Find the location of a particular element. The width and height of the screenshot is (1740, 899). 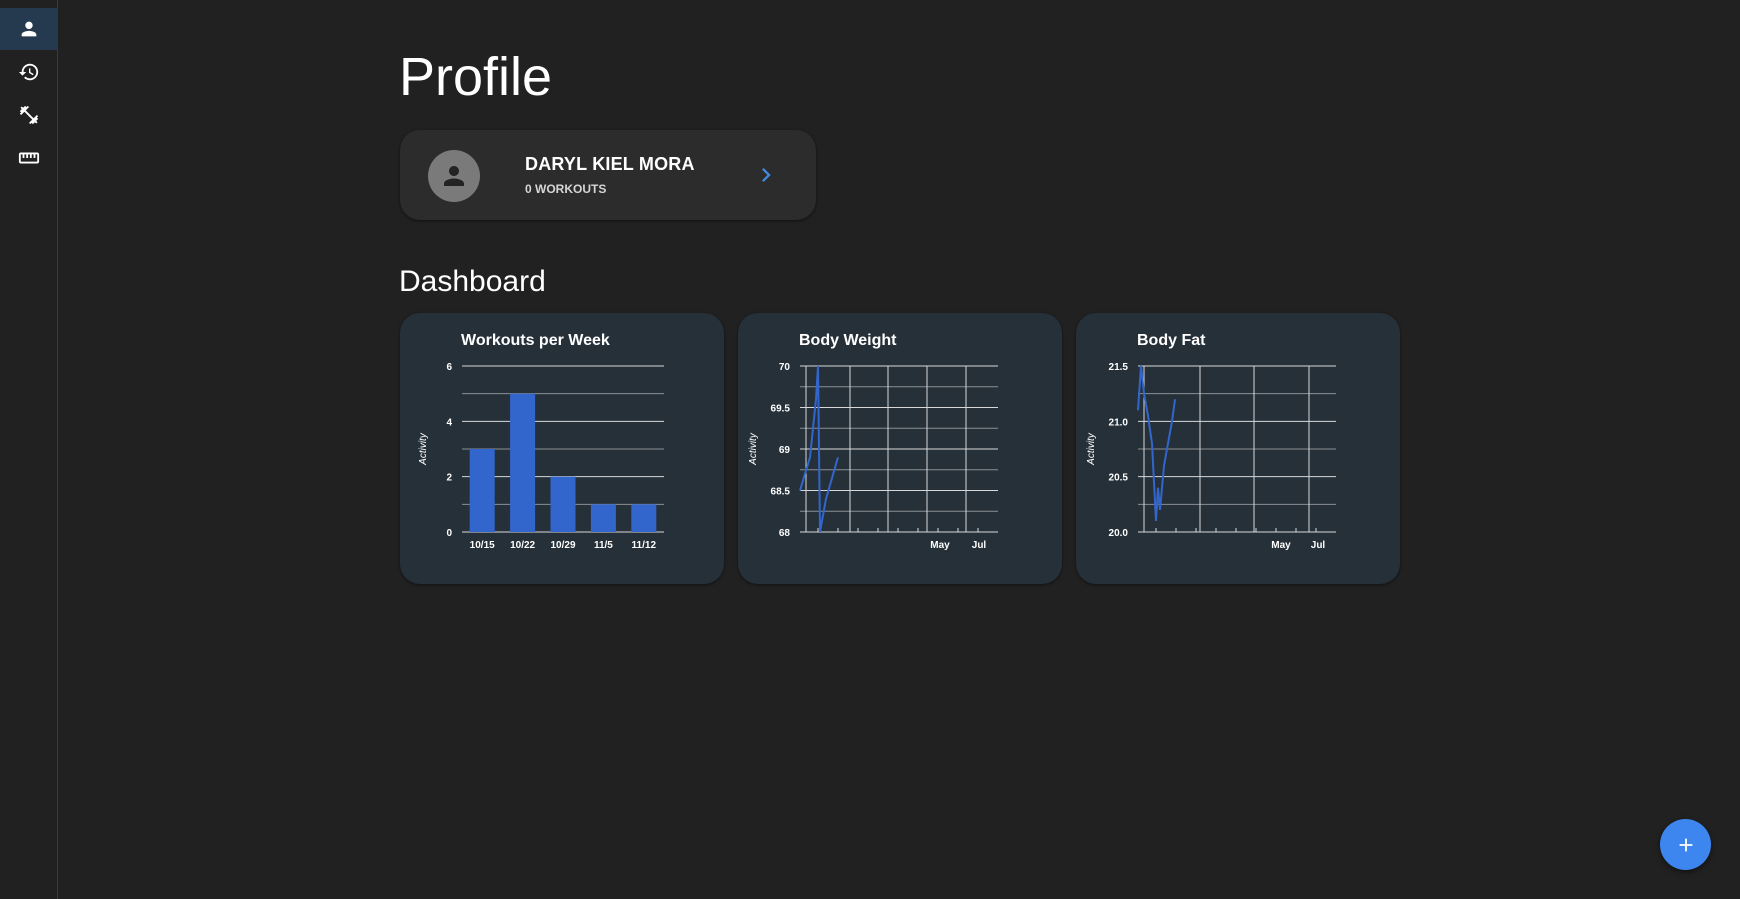

workouts-per-week-chart: 0 2 4 6 10/15 10/22 10/29 11/5 11/12 Activity is located at coordinates (541, 456).